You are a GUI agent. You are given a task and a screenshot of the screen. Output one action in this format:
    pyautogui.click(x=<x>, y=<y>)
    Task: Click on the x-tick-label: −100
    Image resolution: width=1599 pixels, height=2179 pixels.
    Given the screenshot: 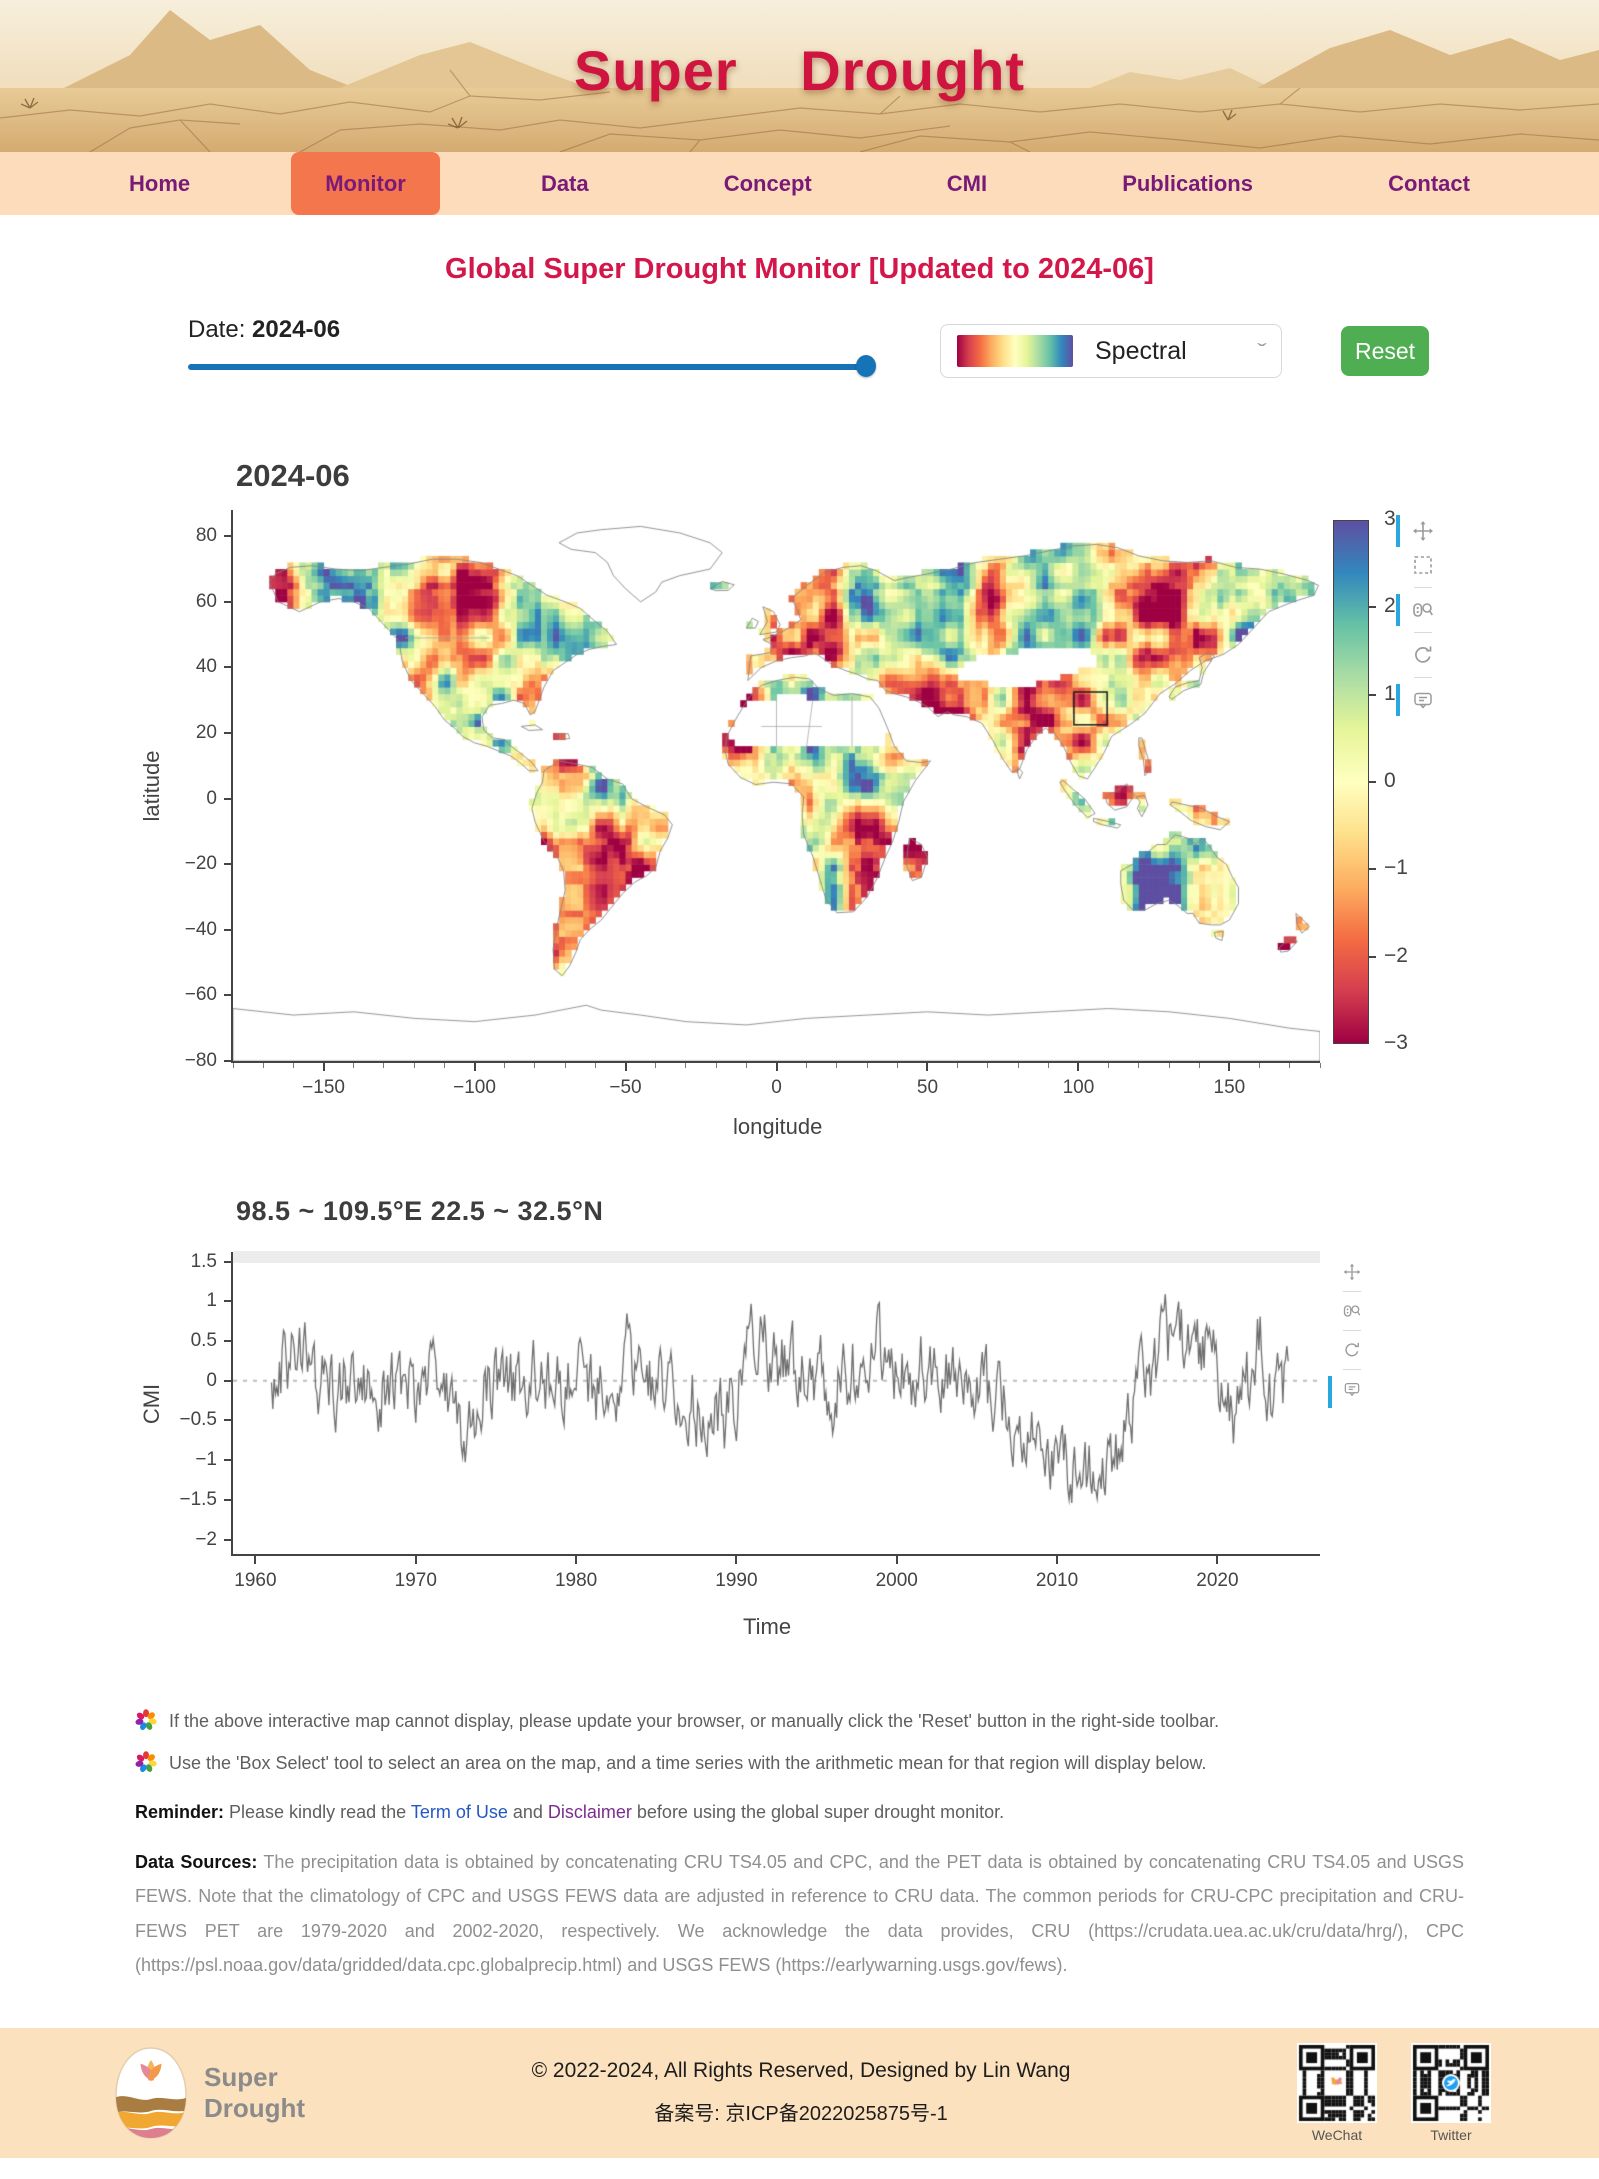 What is the action you would take?
    pyautogui.click(x=474, y=1087)
    